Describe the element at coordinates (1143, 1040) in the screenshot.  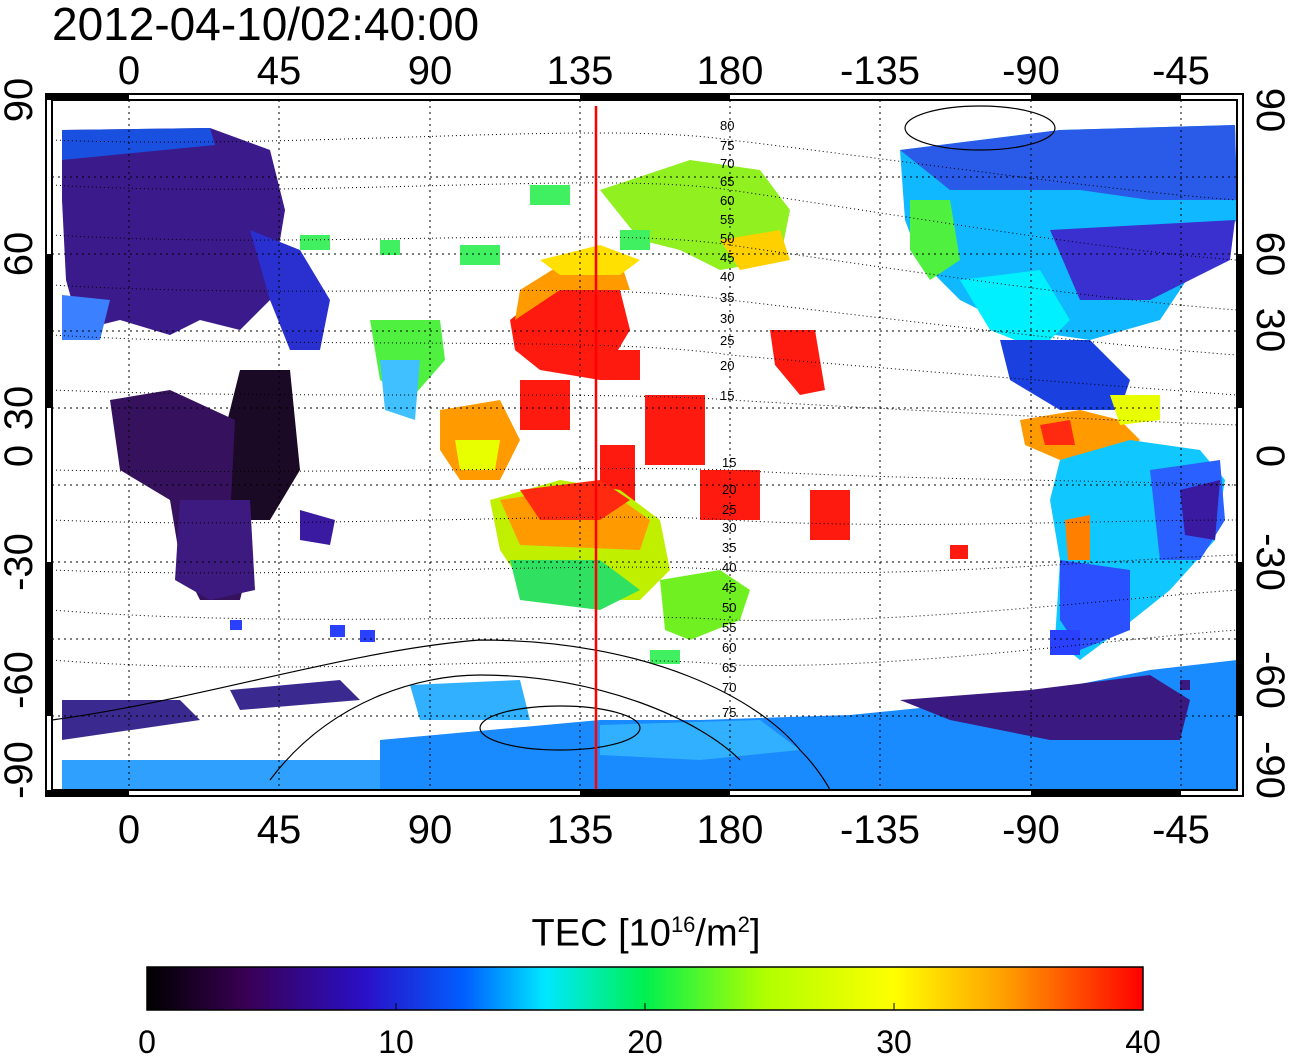
I see `colorbar-tick-label: 40` at that location.